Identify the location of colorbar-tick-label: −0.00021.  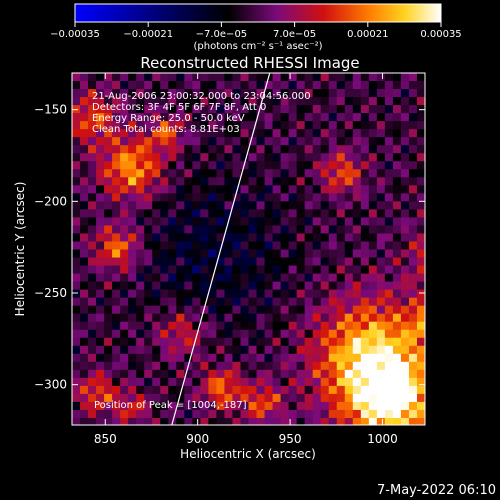
(148, 34).